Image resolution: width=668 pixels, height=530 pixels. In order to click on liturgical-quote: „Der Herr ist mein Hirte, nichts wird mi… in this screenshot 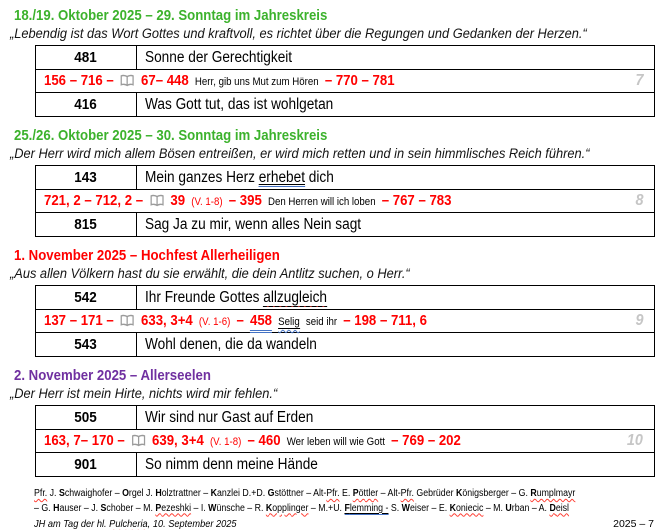, I will do `click(339, 394)`.